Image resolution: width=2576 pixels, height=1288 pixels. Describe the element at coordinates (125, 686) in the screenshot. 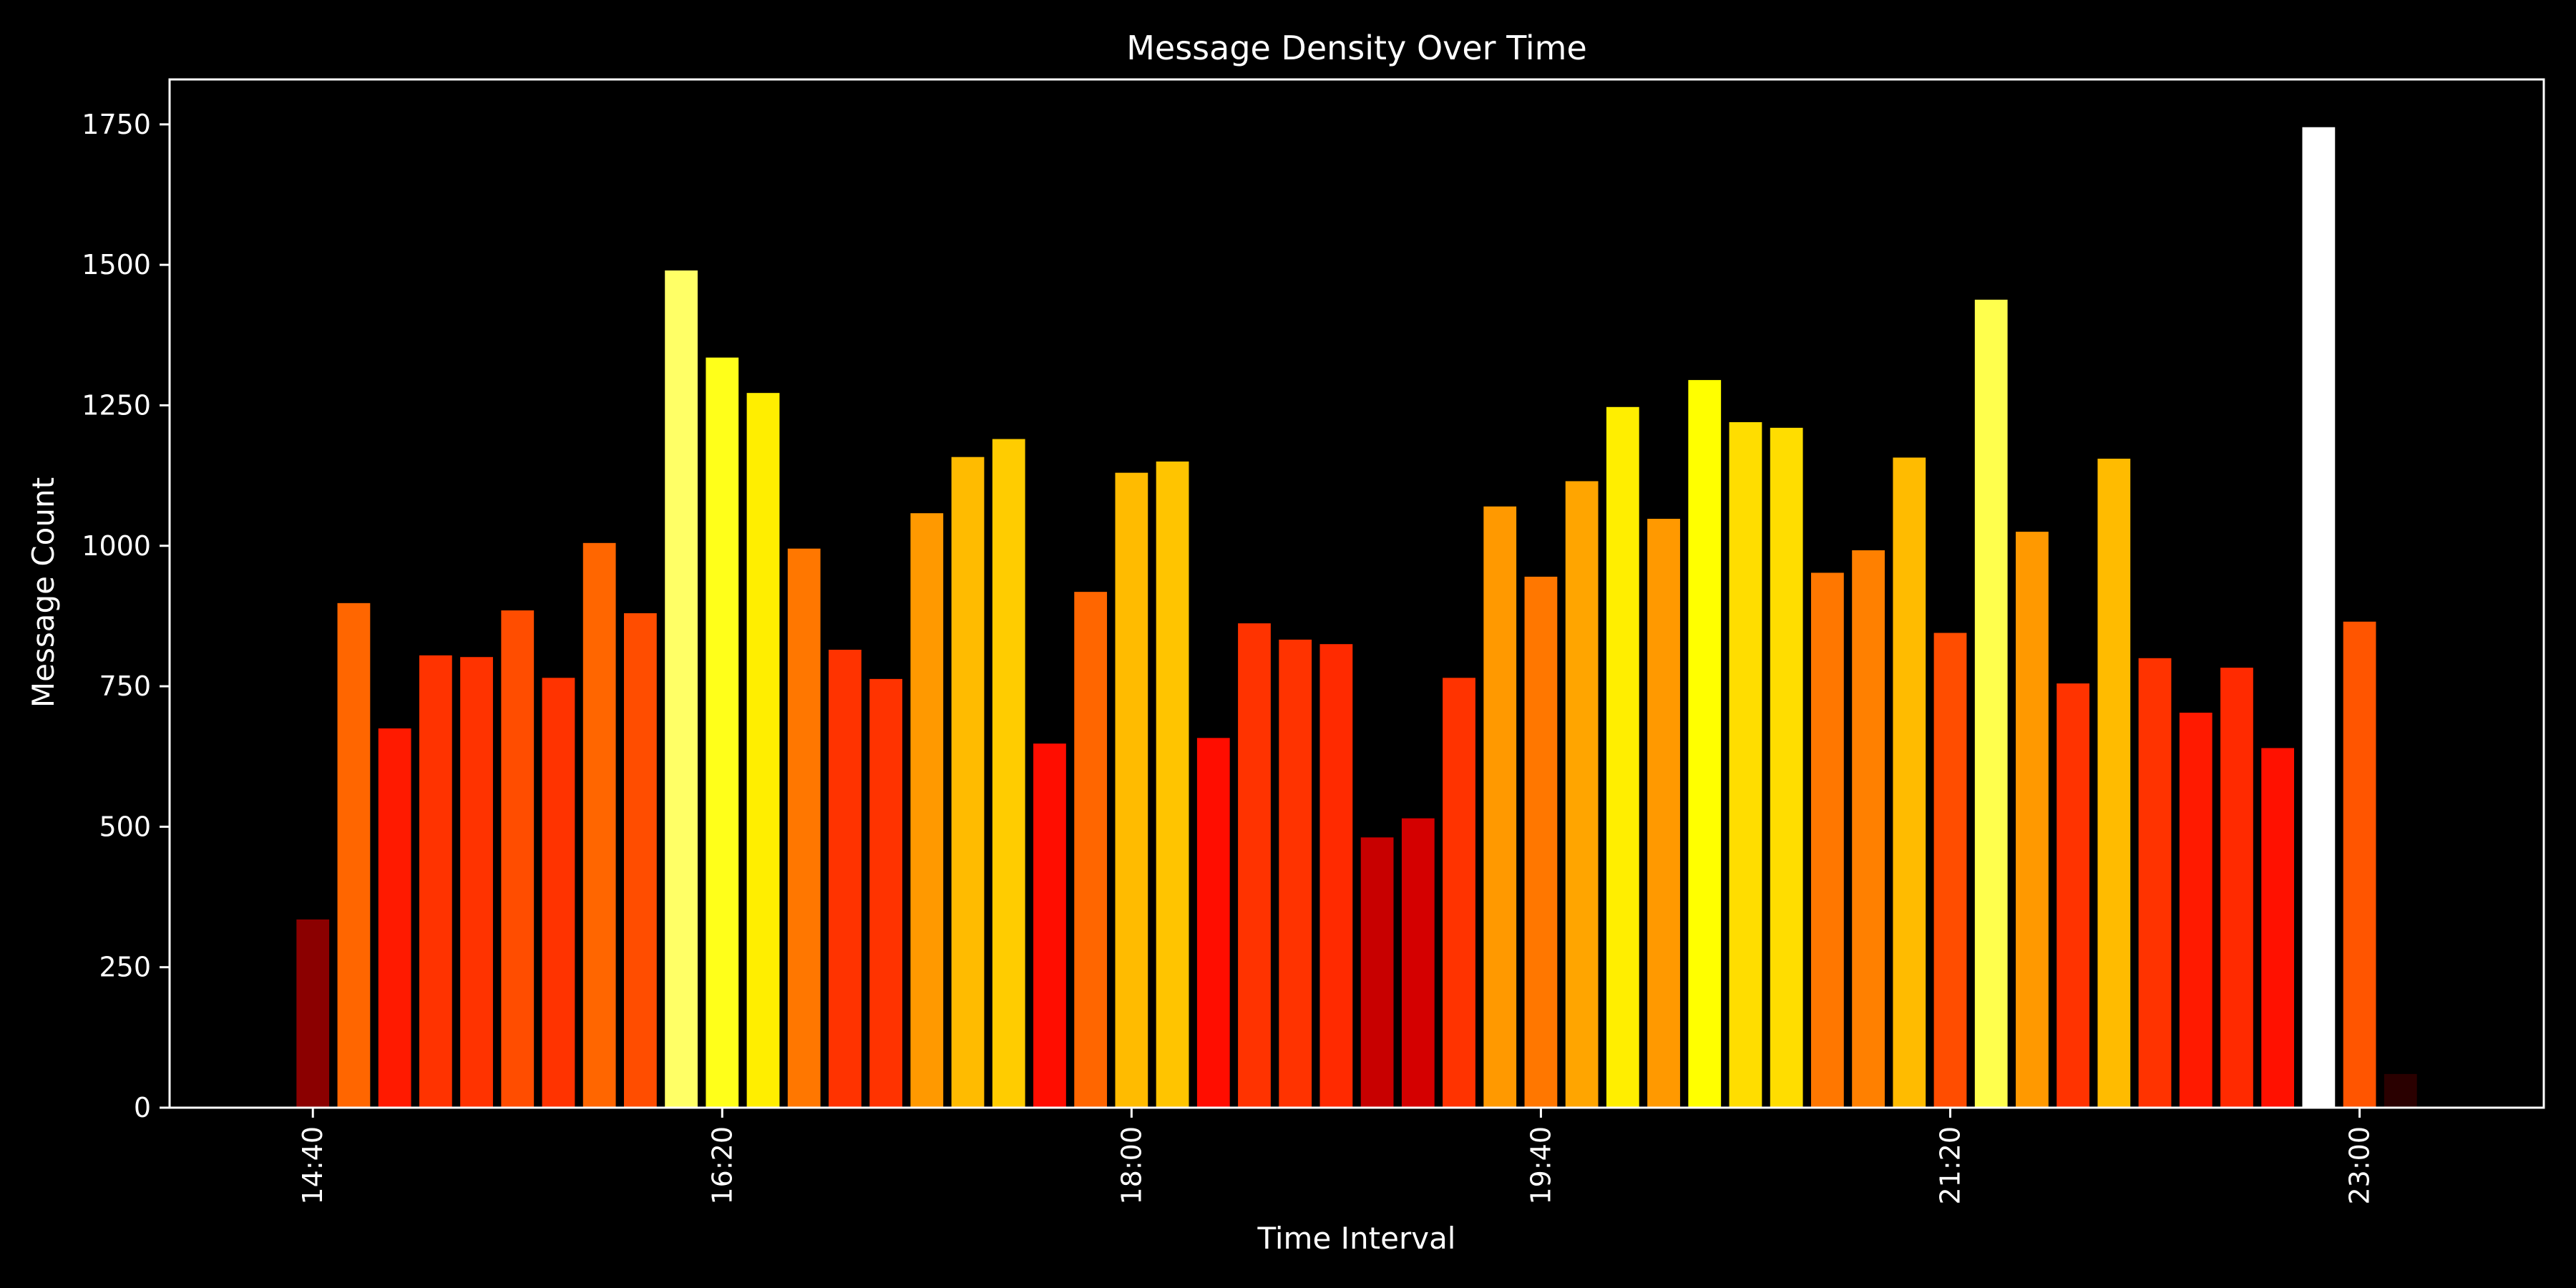

I see `y-tick-label: 750` at that location.